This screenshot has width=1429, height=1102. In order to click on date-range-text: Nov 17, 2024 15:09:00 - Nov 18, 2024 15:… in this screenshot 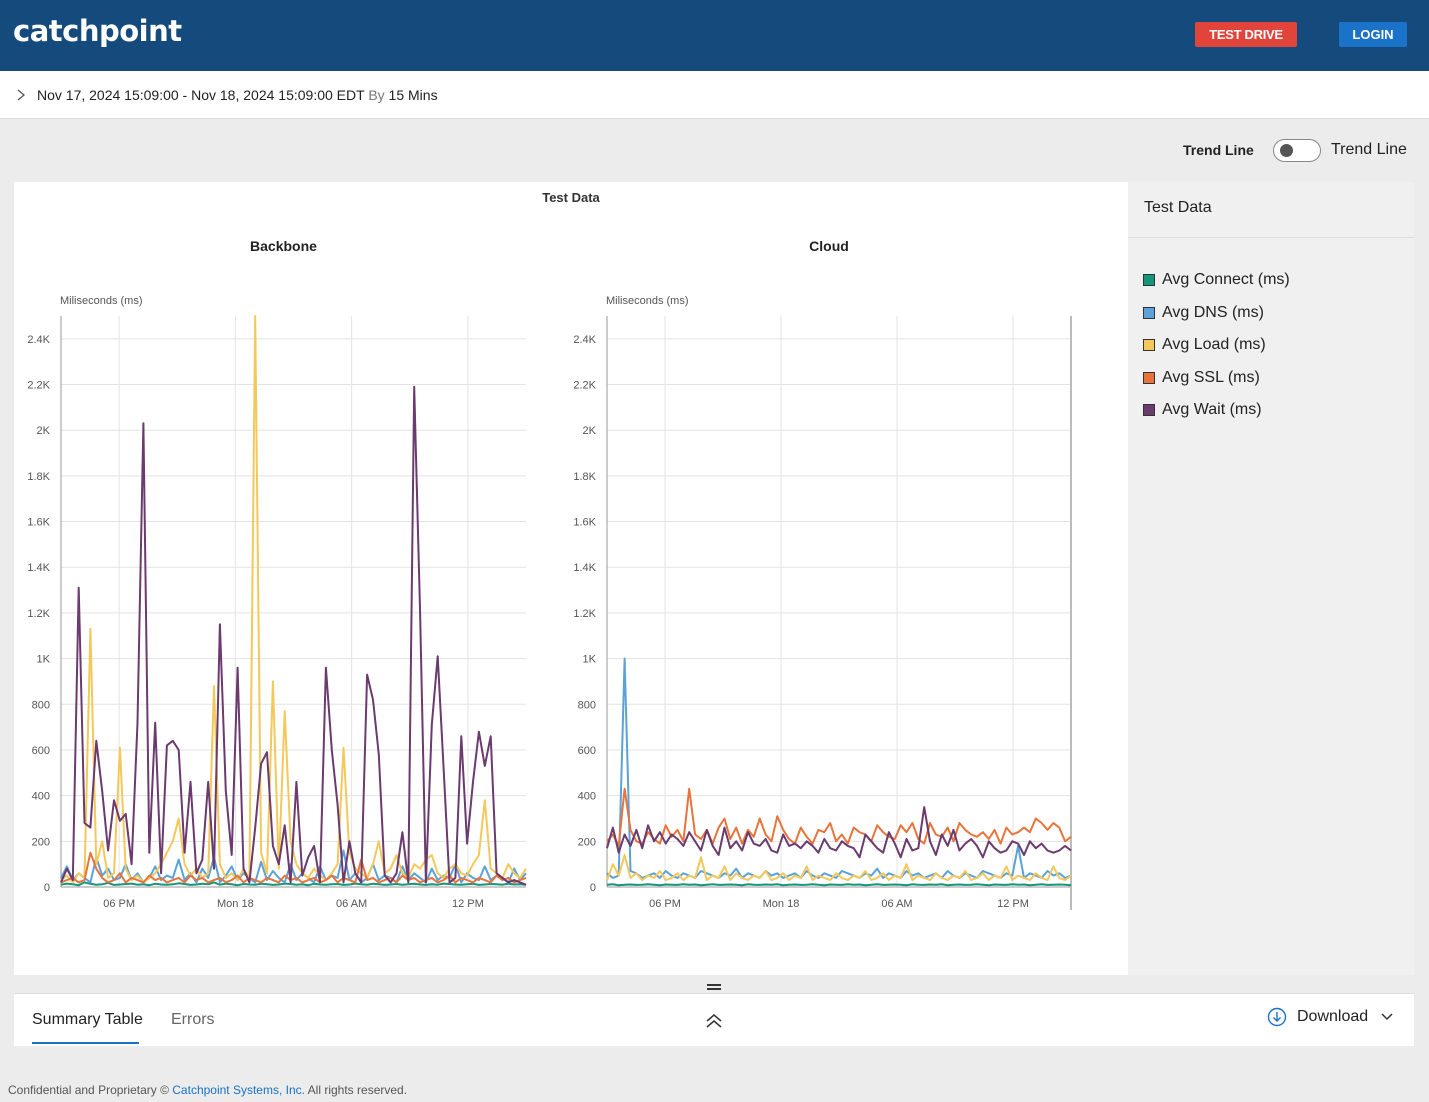, I will do `click(237, 95)`.